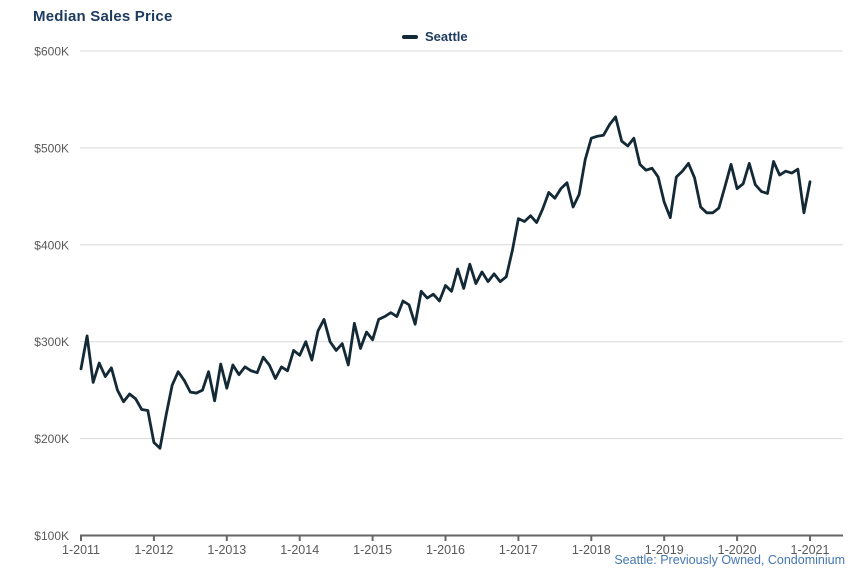 The width and height of the screenshot is (864, 576). What do you see at coordinates (737, 550) in the screenshot?
I see `x-tick-label: 1-2020` at bounding box center [737, 550].